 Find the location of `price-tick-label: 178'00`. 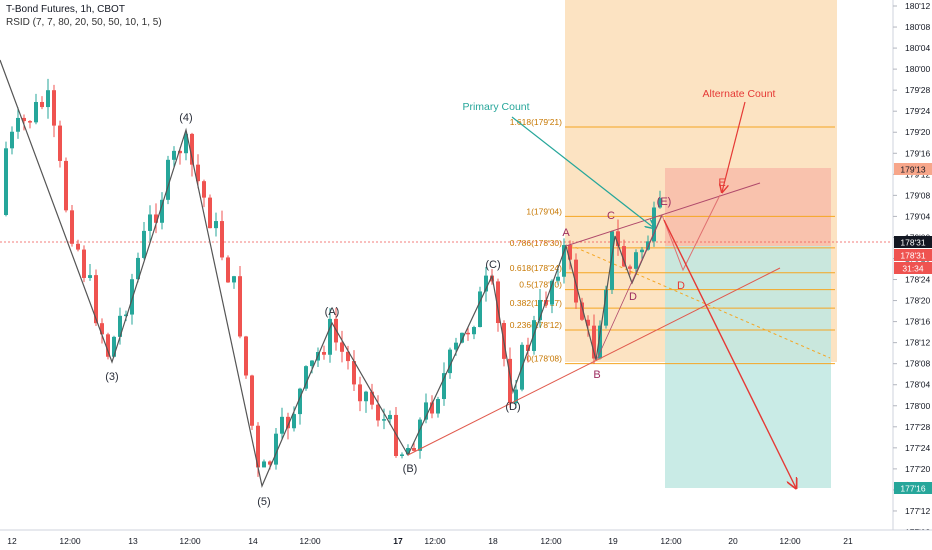

price-tick-label: 178'00 is located at coordinates (918, 406).